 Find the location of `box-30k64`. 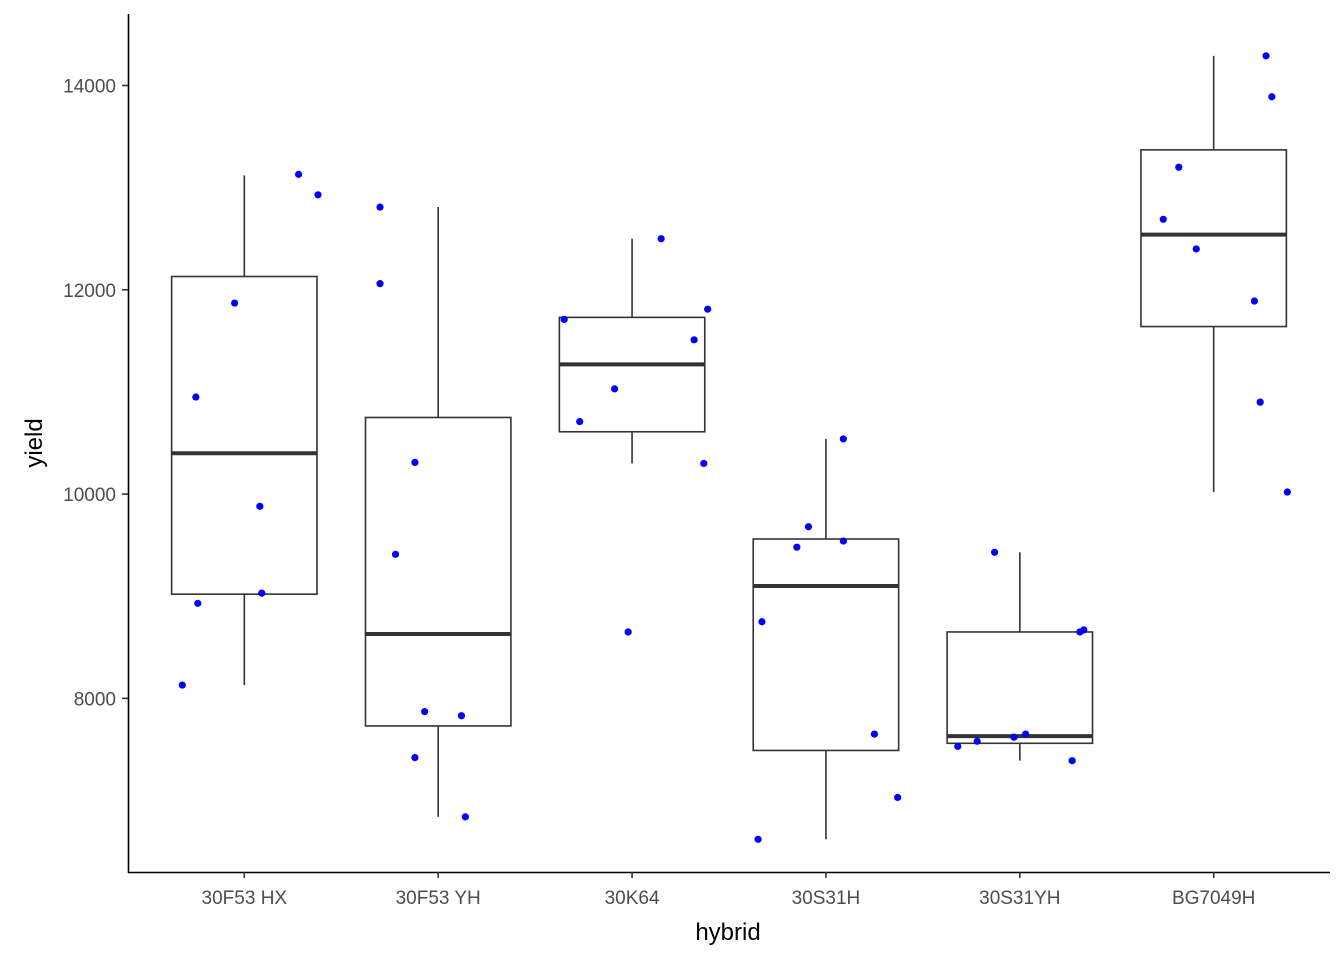

box-30k64 is located at coordinates (632, 351).